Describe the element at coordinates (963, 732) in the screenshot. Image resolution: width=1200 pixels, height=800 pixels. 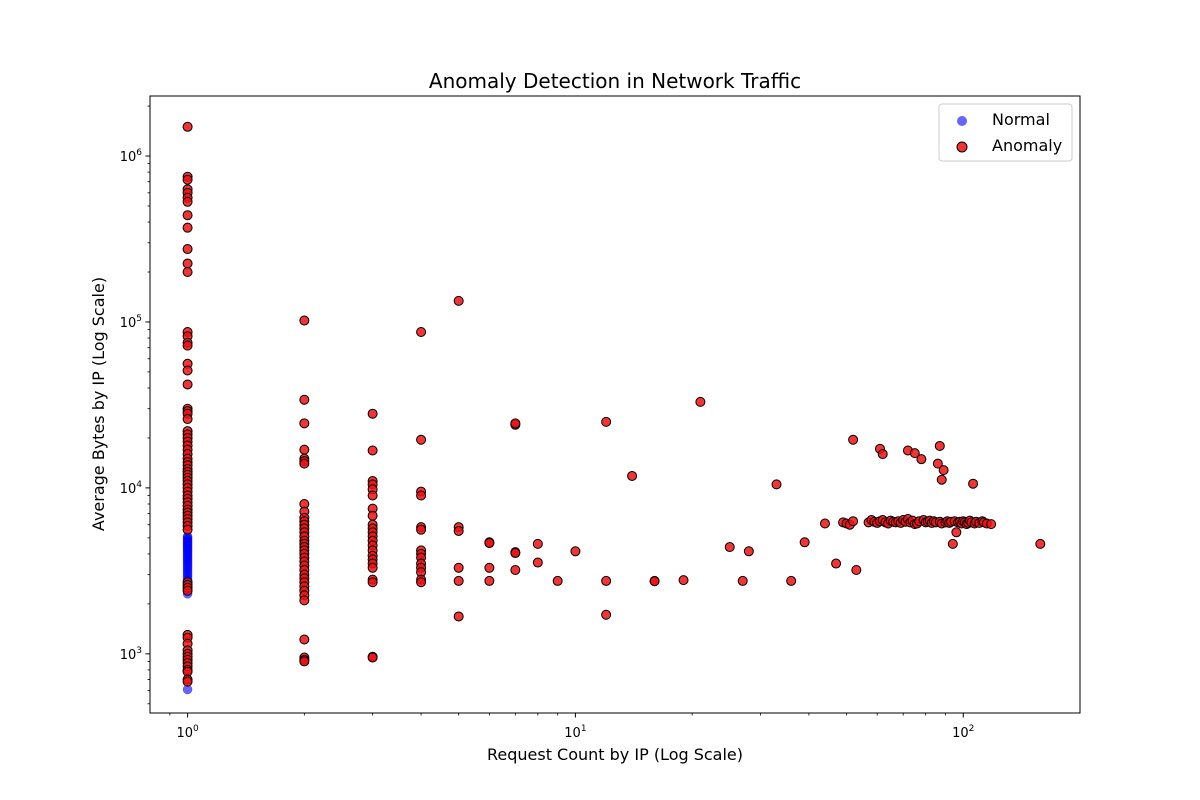
I see `x-tick-label: 10²` at that location.